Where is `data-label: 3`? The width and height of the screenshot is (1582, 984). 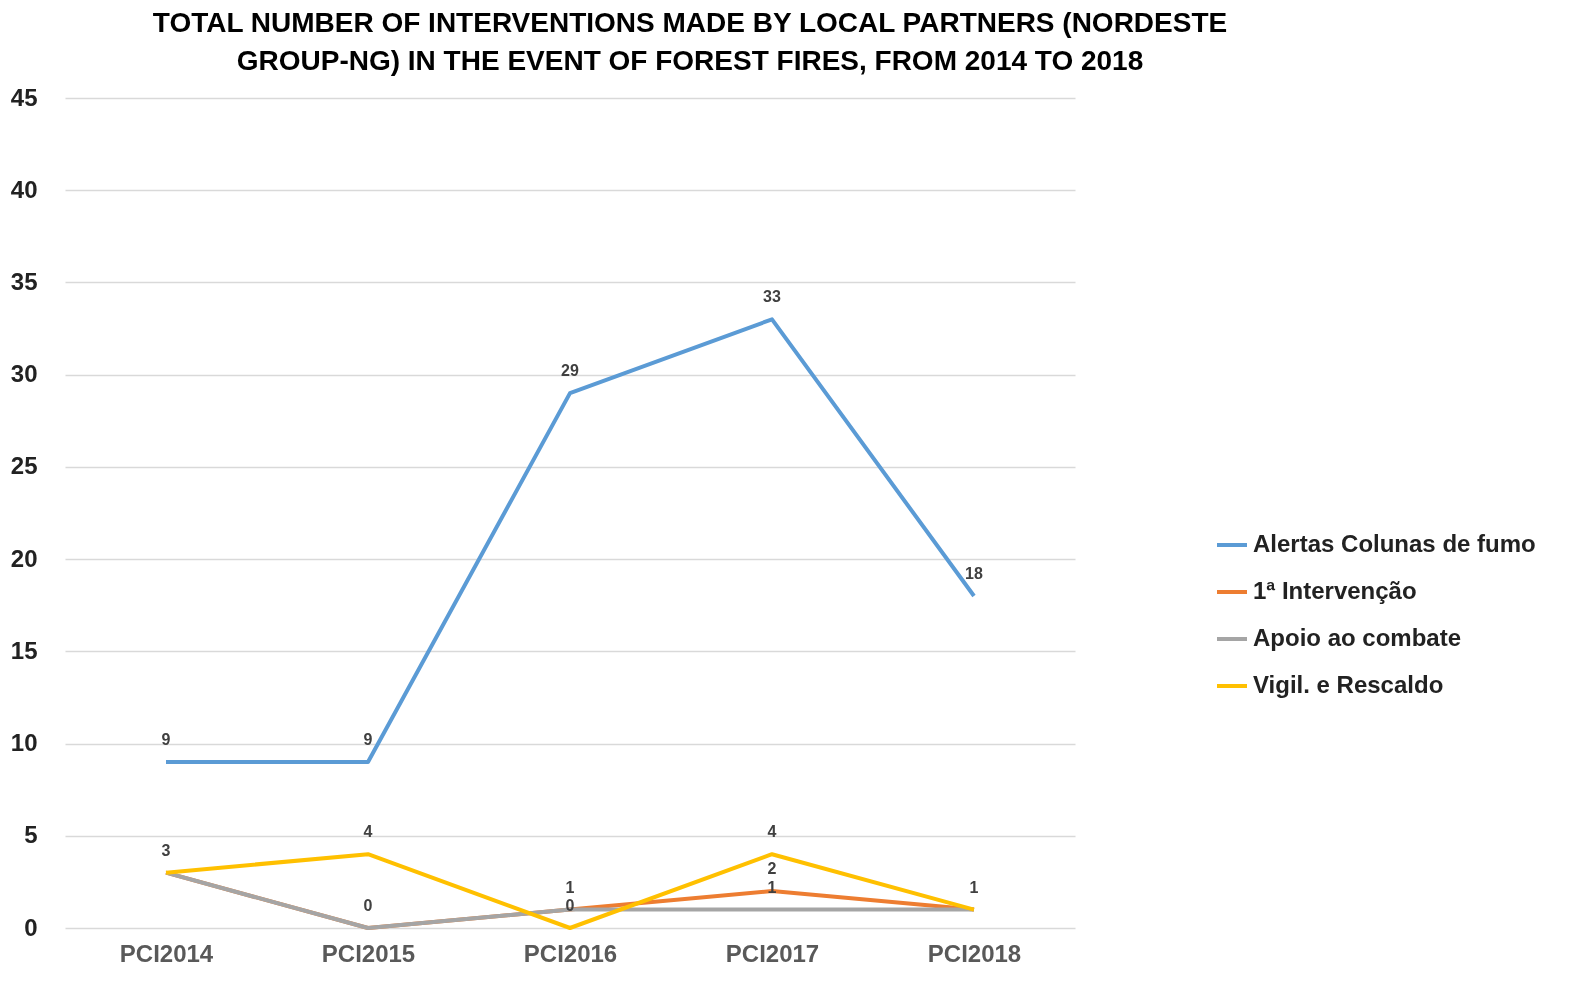
data-label: 3 is located at coordinates (166, 850).